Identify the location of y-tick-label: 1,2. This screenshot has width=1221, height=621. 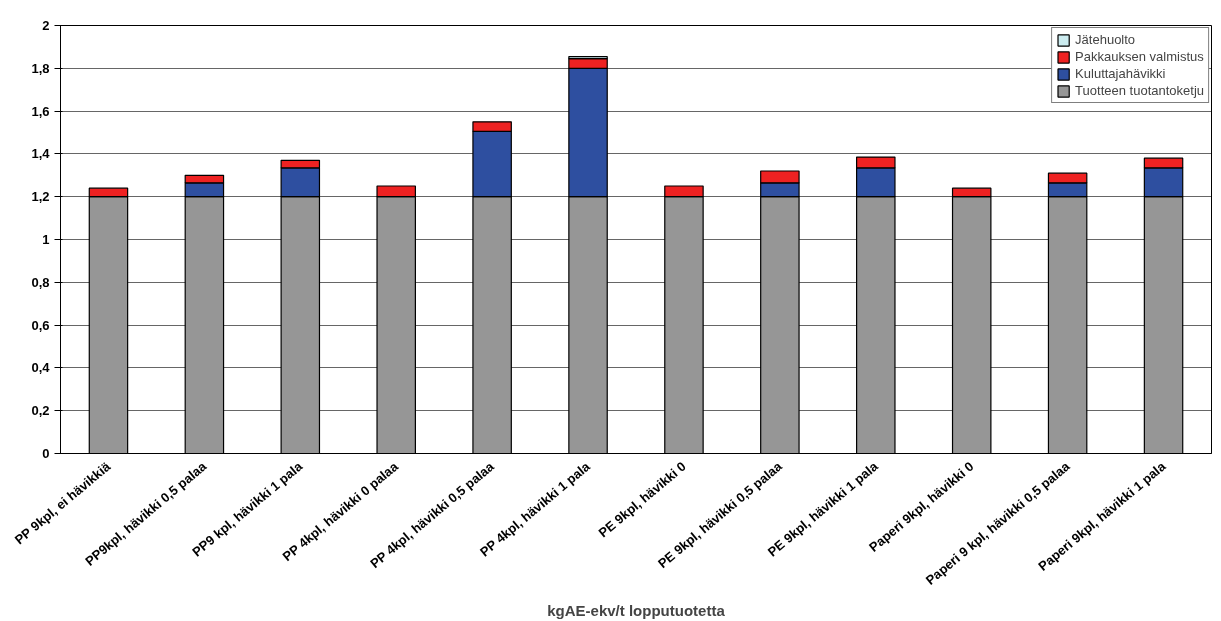
(40, 197).